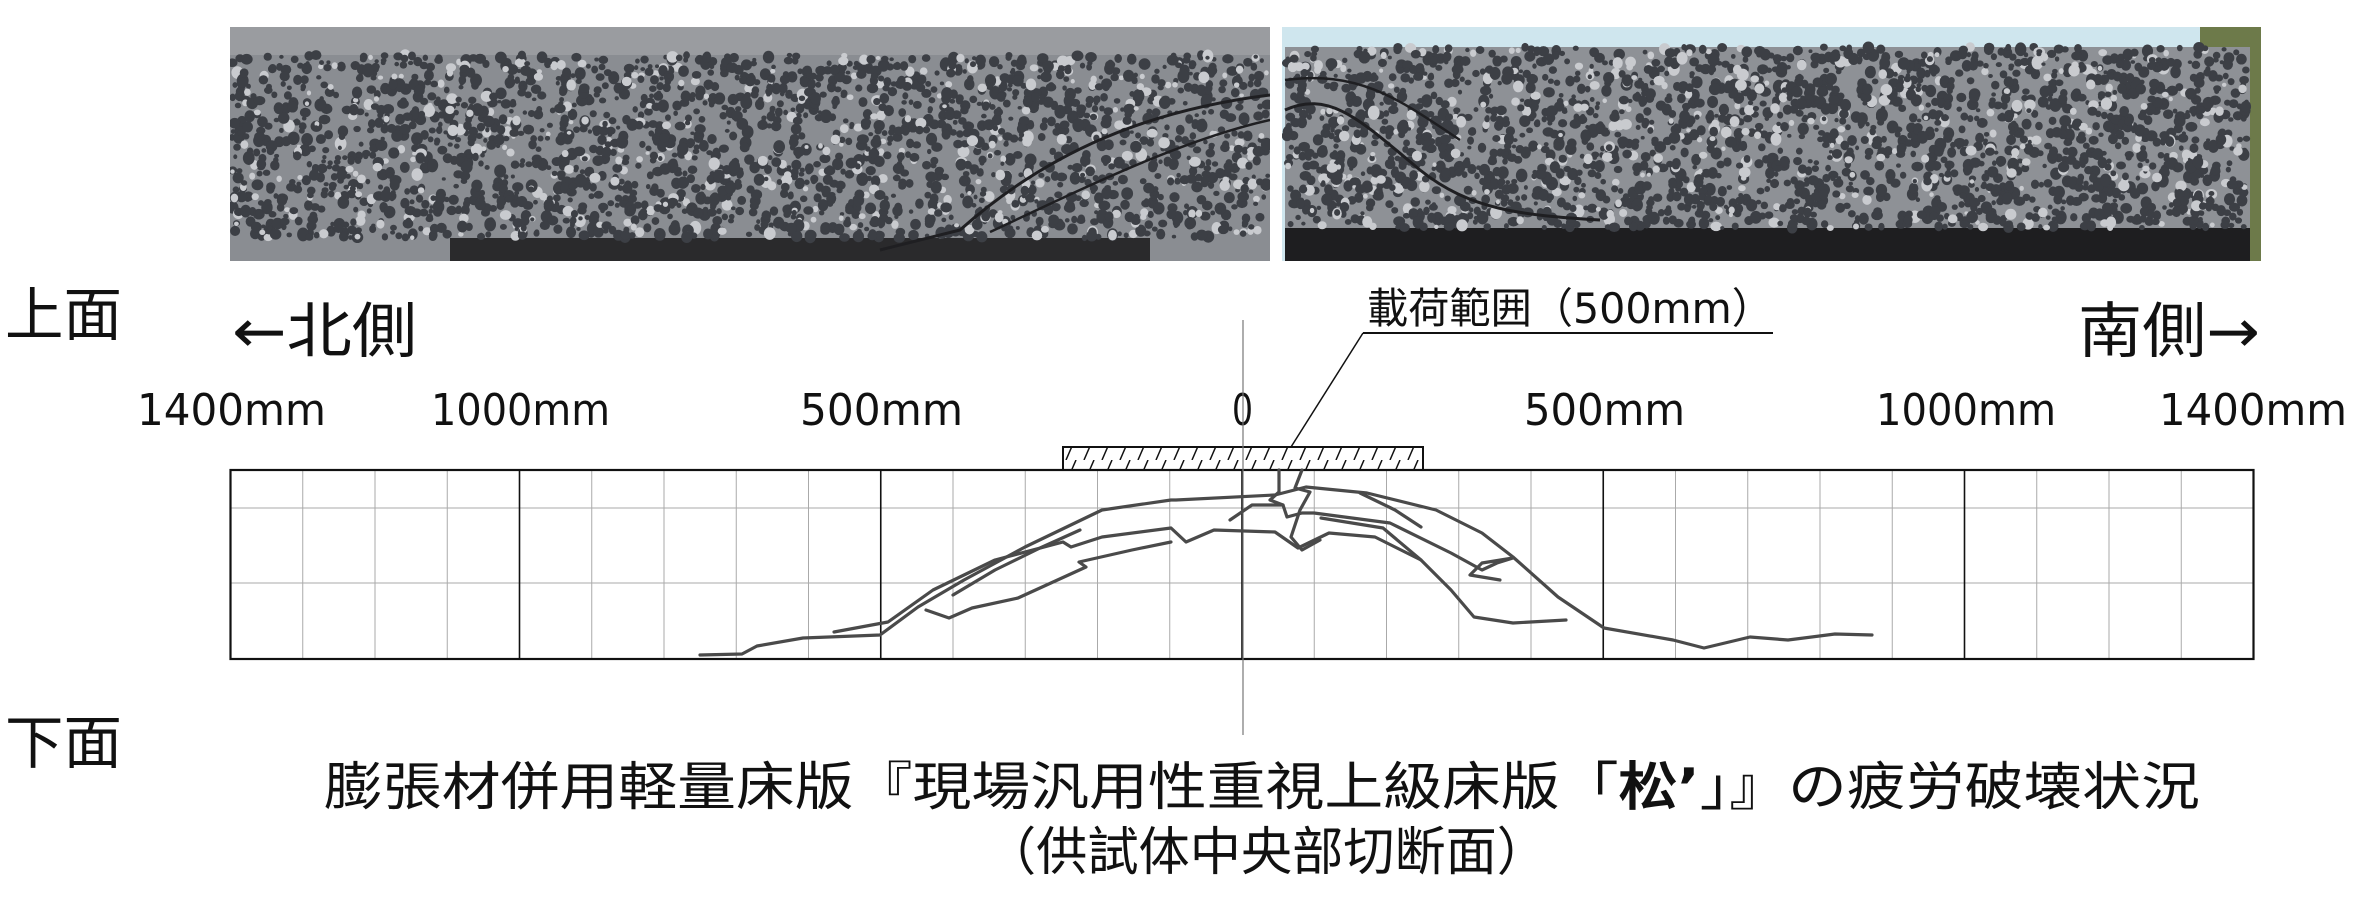 This screenshot has height=918, width=2376. I want to click on photo-south-side-section, so click(1771, 144).